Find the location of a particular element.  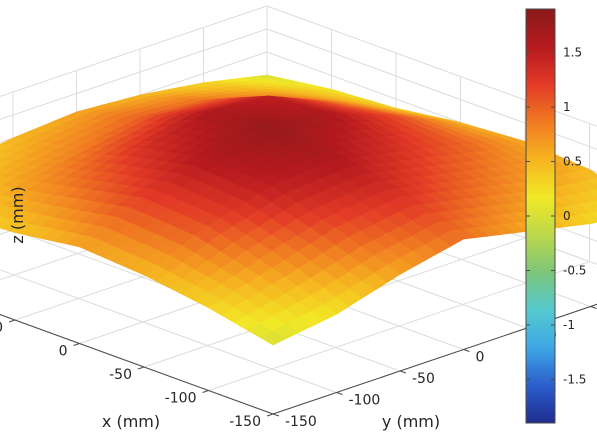

colorbar-tick-label: 1.5 is located at coordinates (572, 53).